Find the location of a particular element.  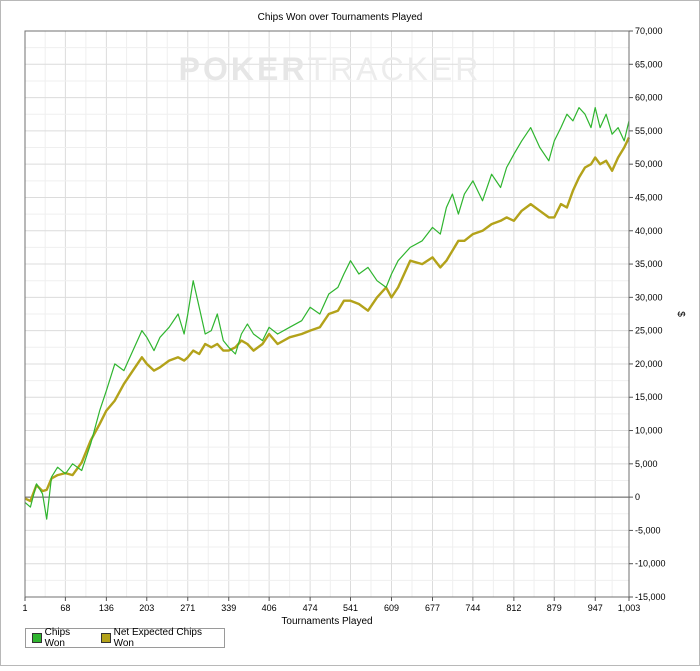

x-axis-label: Tournaments Played is located at coordinates (326, 621).